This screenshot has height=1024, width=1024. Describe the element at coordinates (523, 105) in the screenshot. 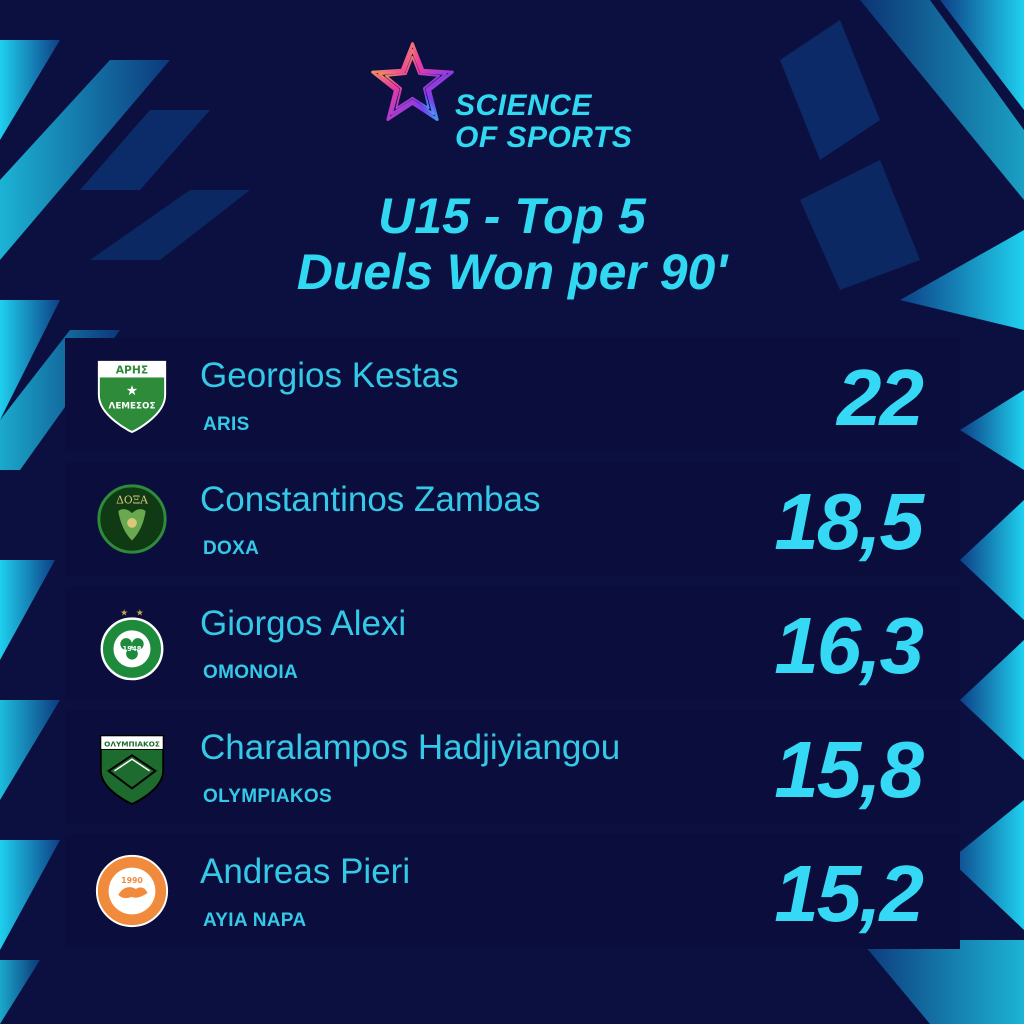

I see `brand-line-1: SCIENCE` at that location.